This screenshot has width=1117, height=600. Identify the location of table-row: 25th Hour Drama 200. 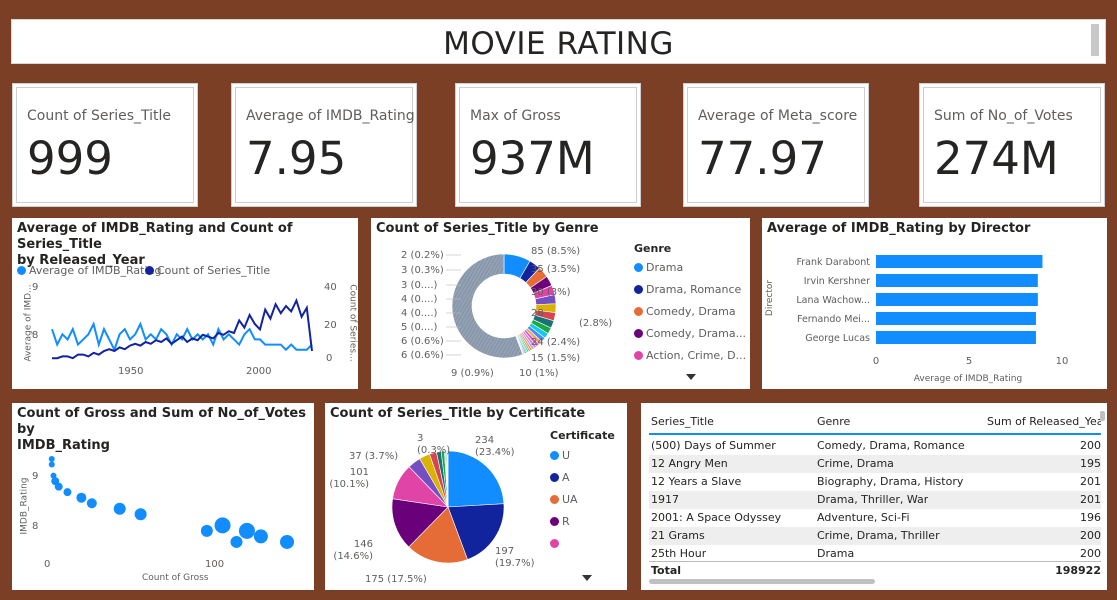
(875, 552).